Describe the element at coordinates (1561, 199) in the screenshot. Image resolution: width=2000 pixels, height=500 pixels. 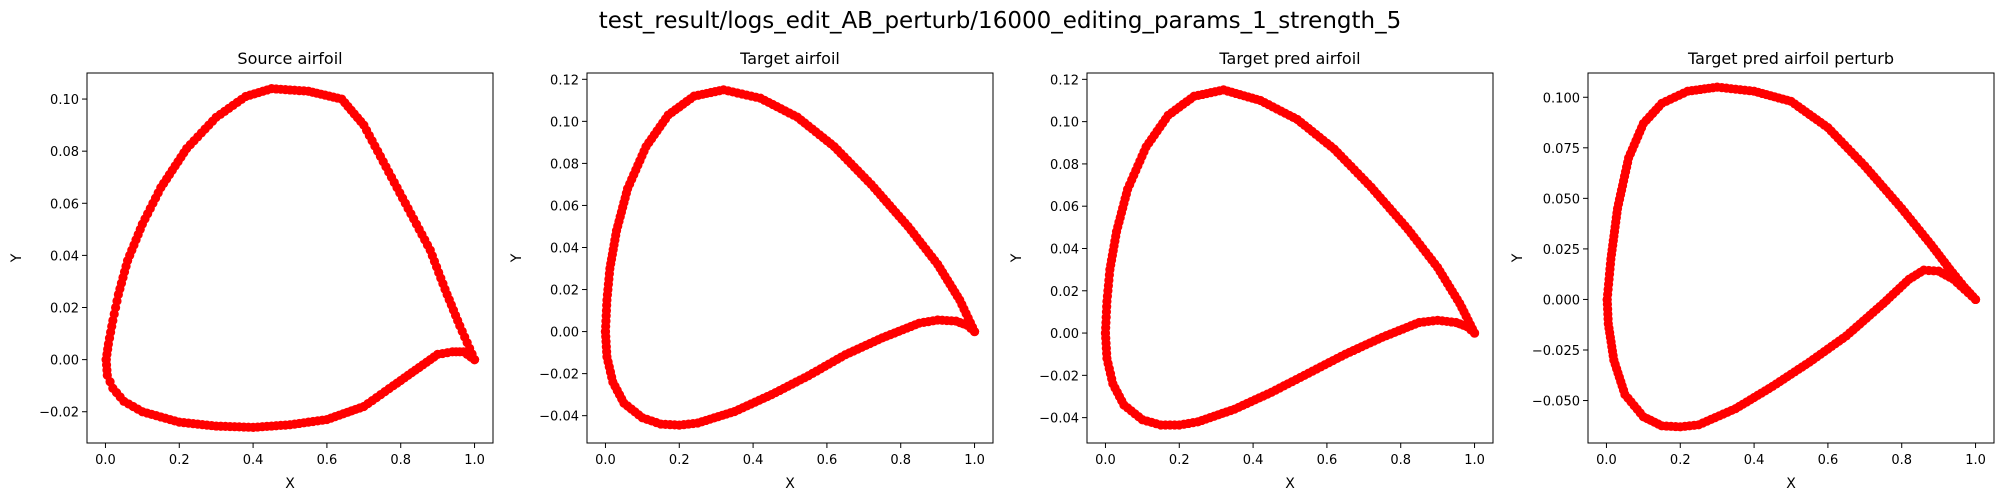
I see `y-tick-label: 0.050` at that location.